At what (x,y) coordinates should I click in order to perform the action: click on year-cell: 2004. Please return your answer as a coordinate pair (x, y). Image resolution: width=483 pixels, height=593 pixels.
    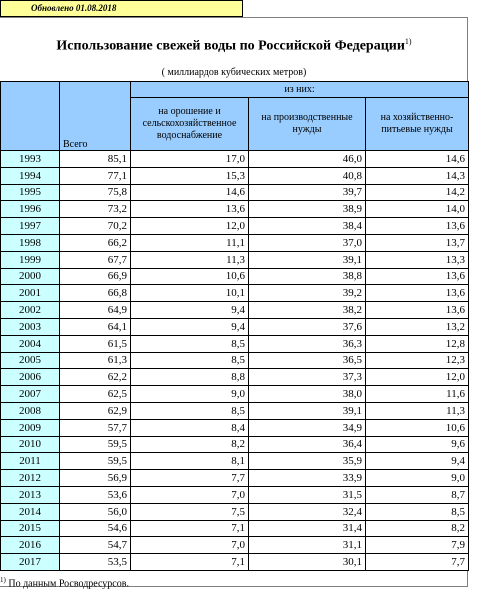
    Looking at the image, I should click on (30, 343).